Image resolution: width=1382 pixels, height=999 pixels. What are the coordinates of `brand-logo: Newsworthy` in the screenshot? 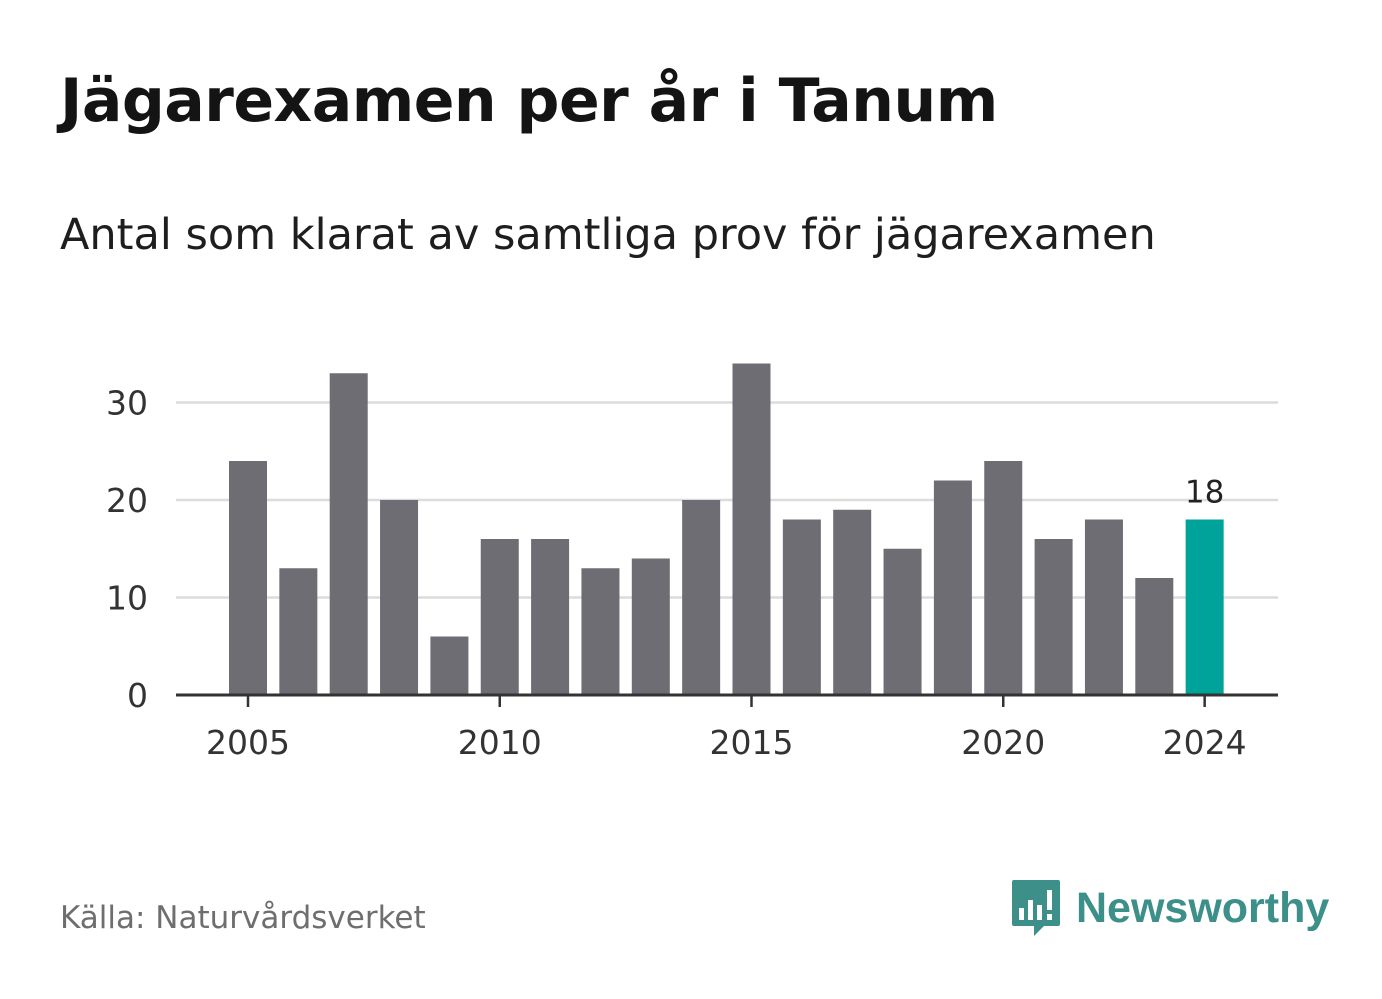 It's located at (1169, 908).